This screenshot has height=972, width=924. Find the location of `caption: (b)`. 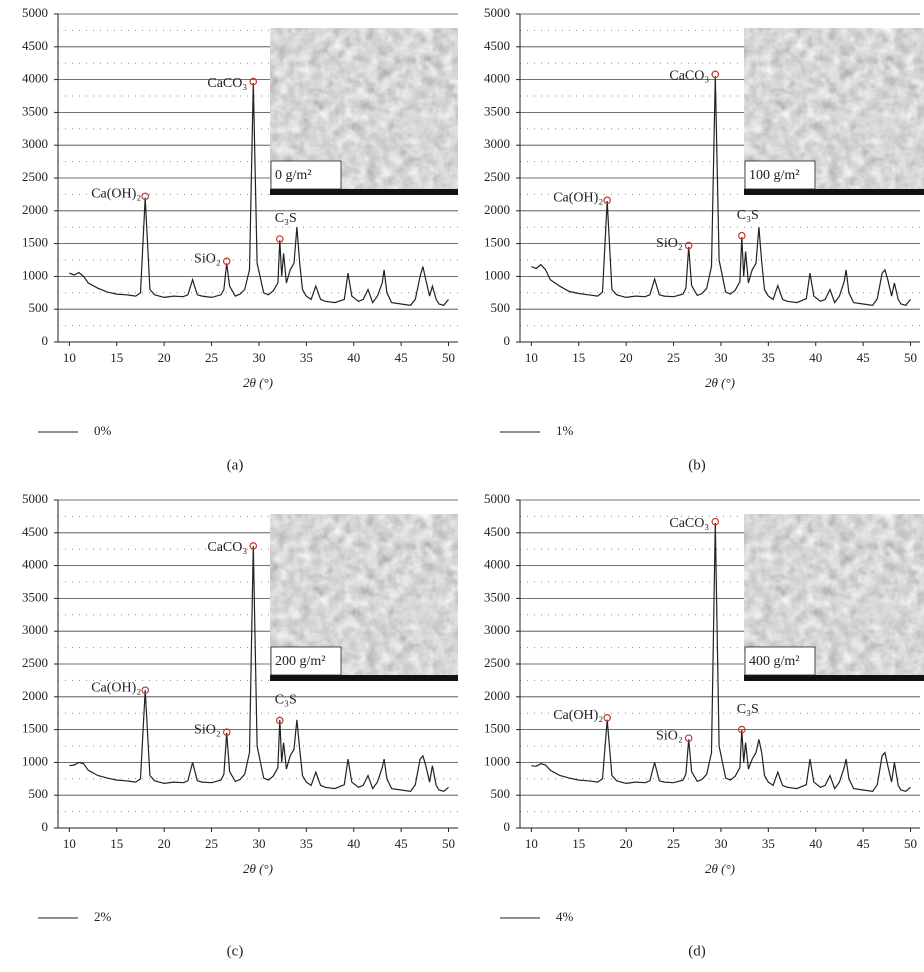

caption: (b) is located at coordinates (697, 465).